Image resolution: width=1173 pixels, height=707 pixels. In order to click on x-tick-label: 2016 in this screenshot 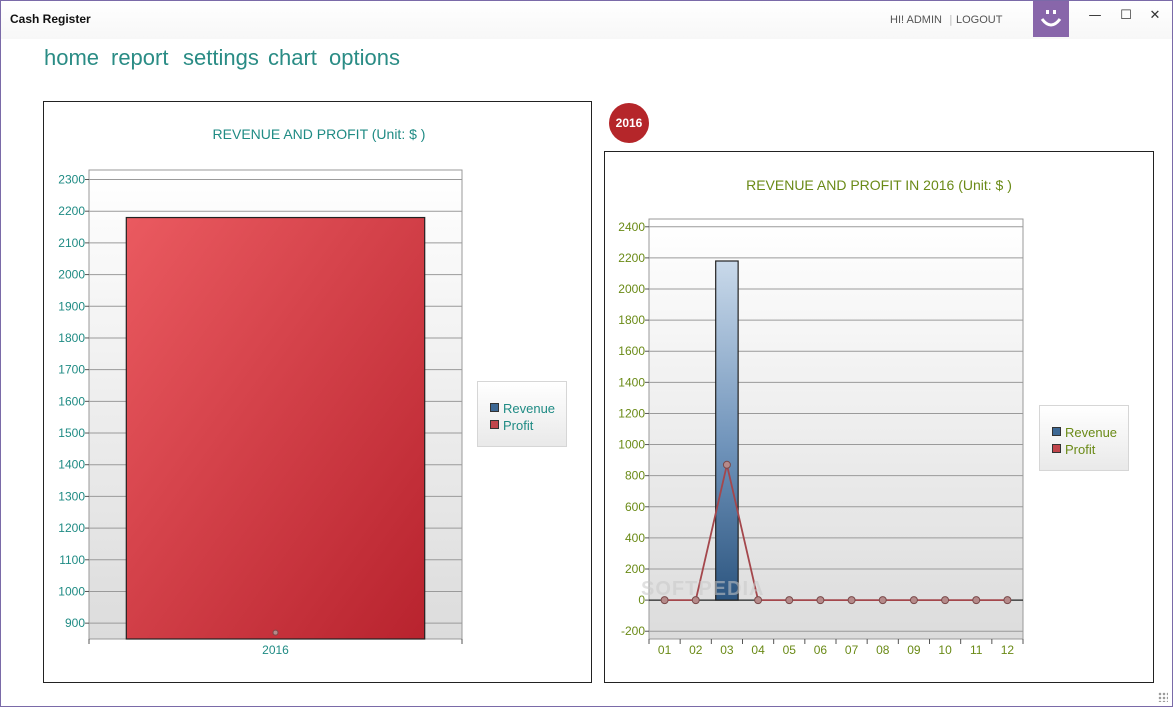, I will do `click(275, 650)`.